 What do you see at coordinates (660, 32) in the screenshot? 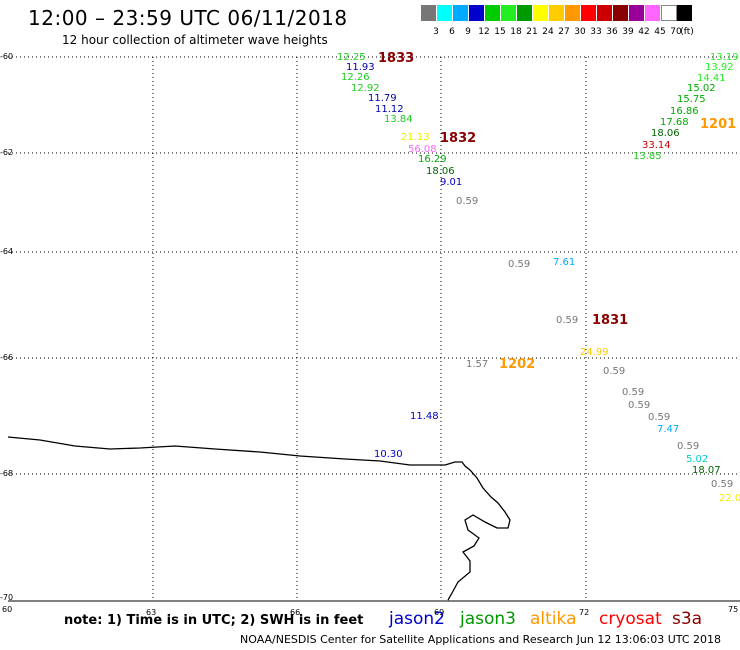
I see `scale-label: 45` at bounding box center [660, 32].